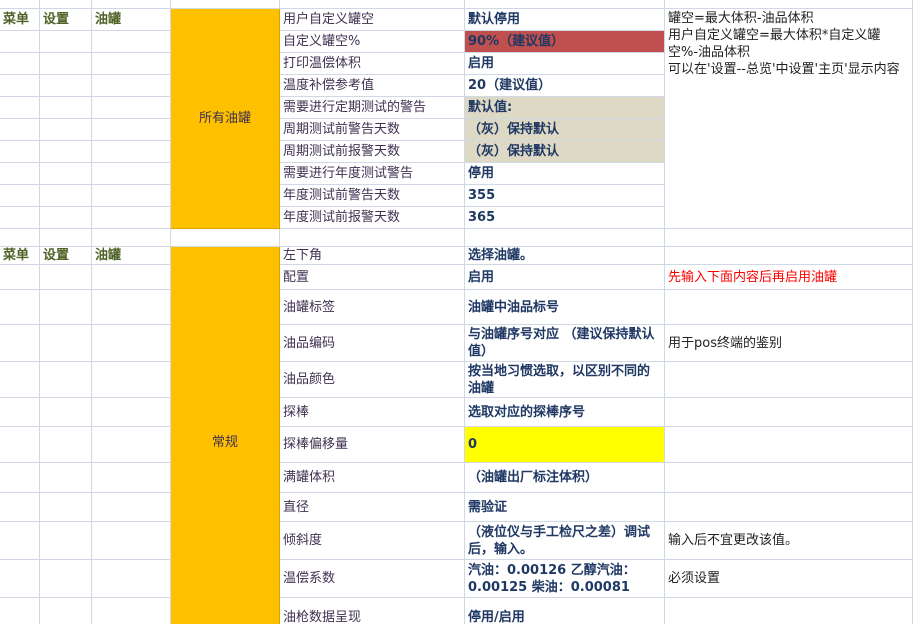 The image size is (913, 624). Describe the element at coordinates (372, 152) in the screenshot. I see `row-label: 周期测试前报警天数` at that location.